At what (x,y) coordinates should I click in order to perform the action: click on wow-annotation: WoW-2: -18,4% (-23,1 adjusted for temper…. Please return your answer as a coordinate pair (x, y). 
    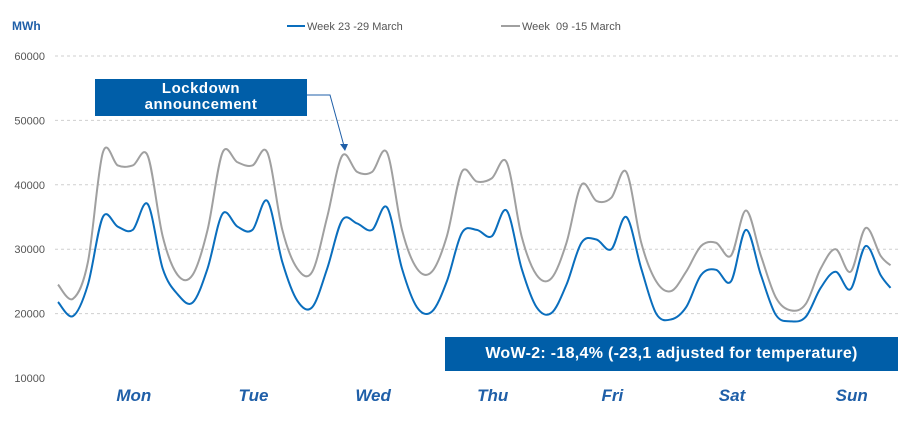
    Looking at the image, I should click on (671, 354).